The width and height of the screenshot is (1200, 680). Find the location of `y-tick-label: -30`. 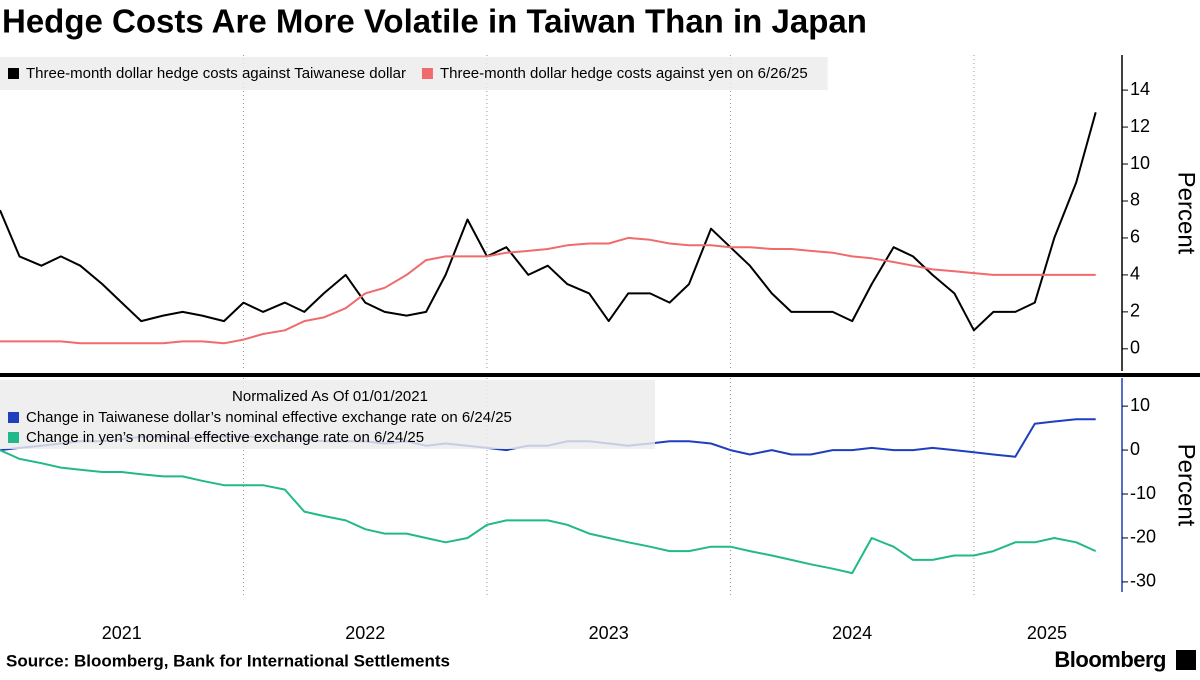

y-tick-label: -30 is located at coordinates (1143, 581).